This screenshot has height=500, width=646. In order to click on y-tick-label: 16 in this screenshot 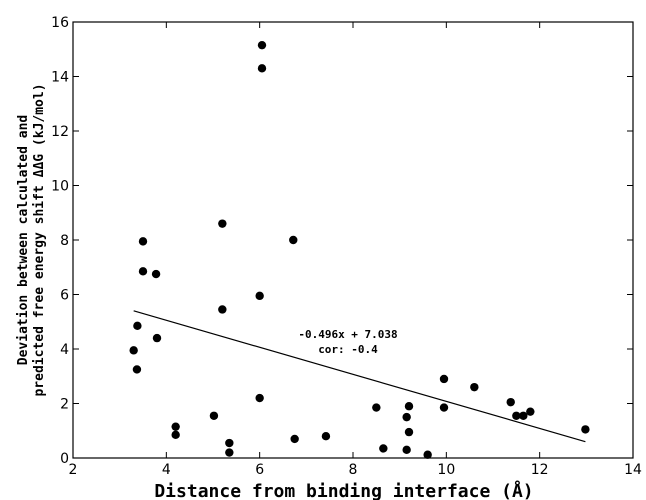, I will do `click(60, 23)`.